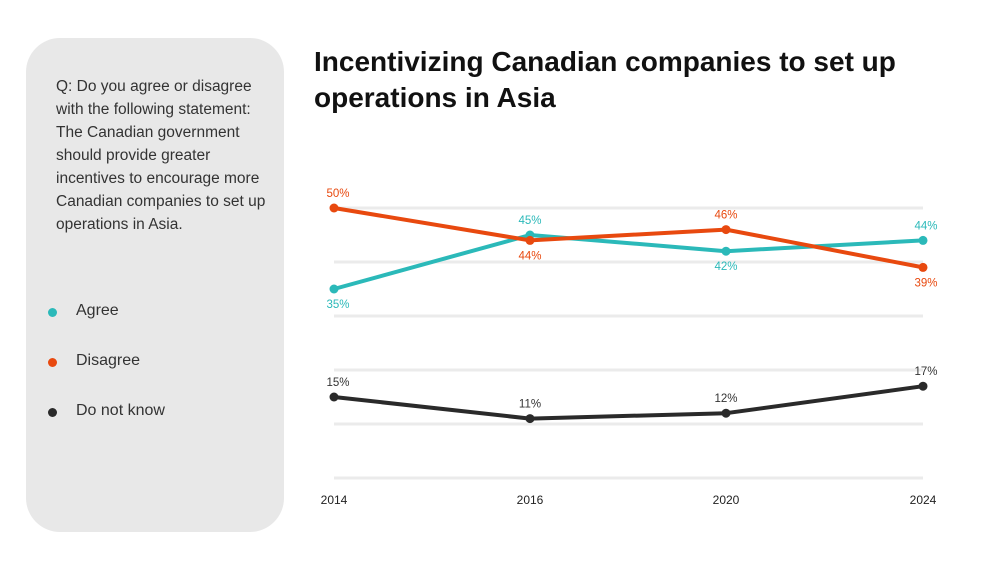 This screenshot has width=1000, height=563. I want to click on legend-marker-disagree, so click(52, 362).